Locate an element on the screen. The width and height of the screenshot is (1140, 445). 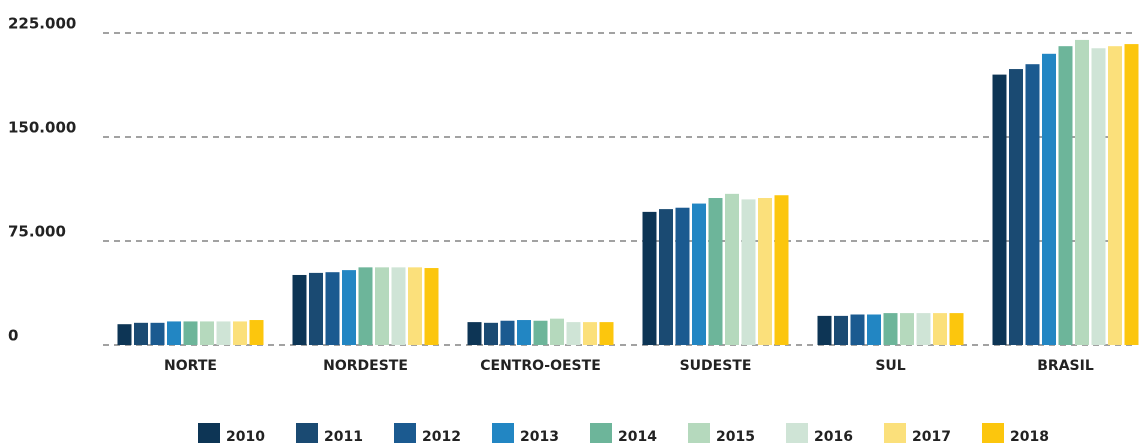
y-tick-label: 225.000 is located at coordinates (42, 24).